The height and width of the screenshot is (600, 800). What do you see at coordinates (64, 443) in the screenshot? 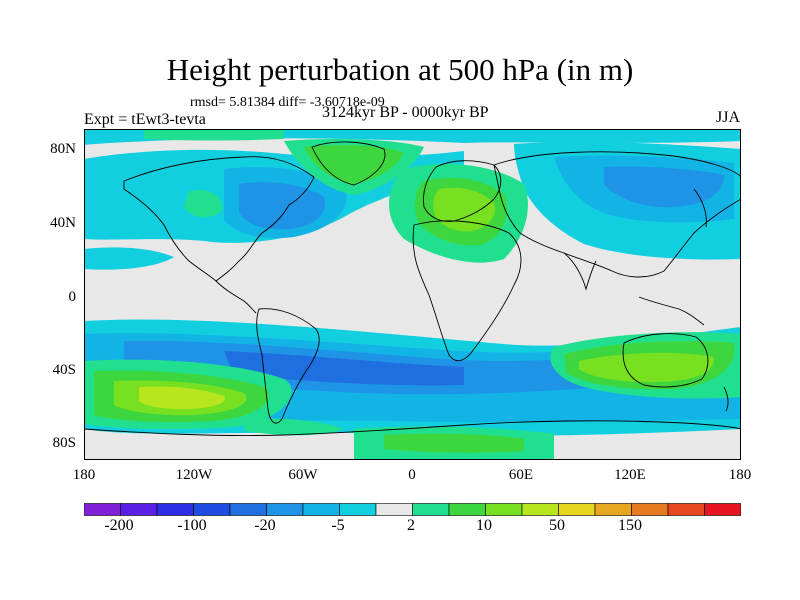
I see `y-tick-80s: 80S` at bounding box center [64, 443].